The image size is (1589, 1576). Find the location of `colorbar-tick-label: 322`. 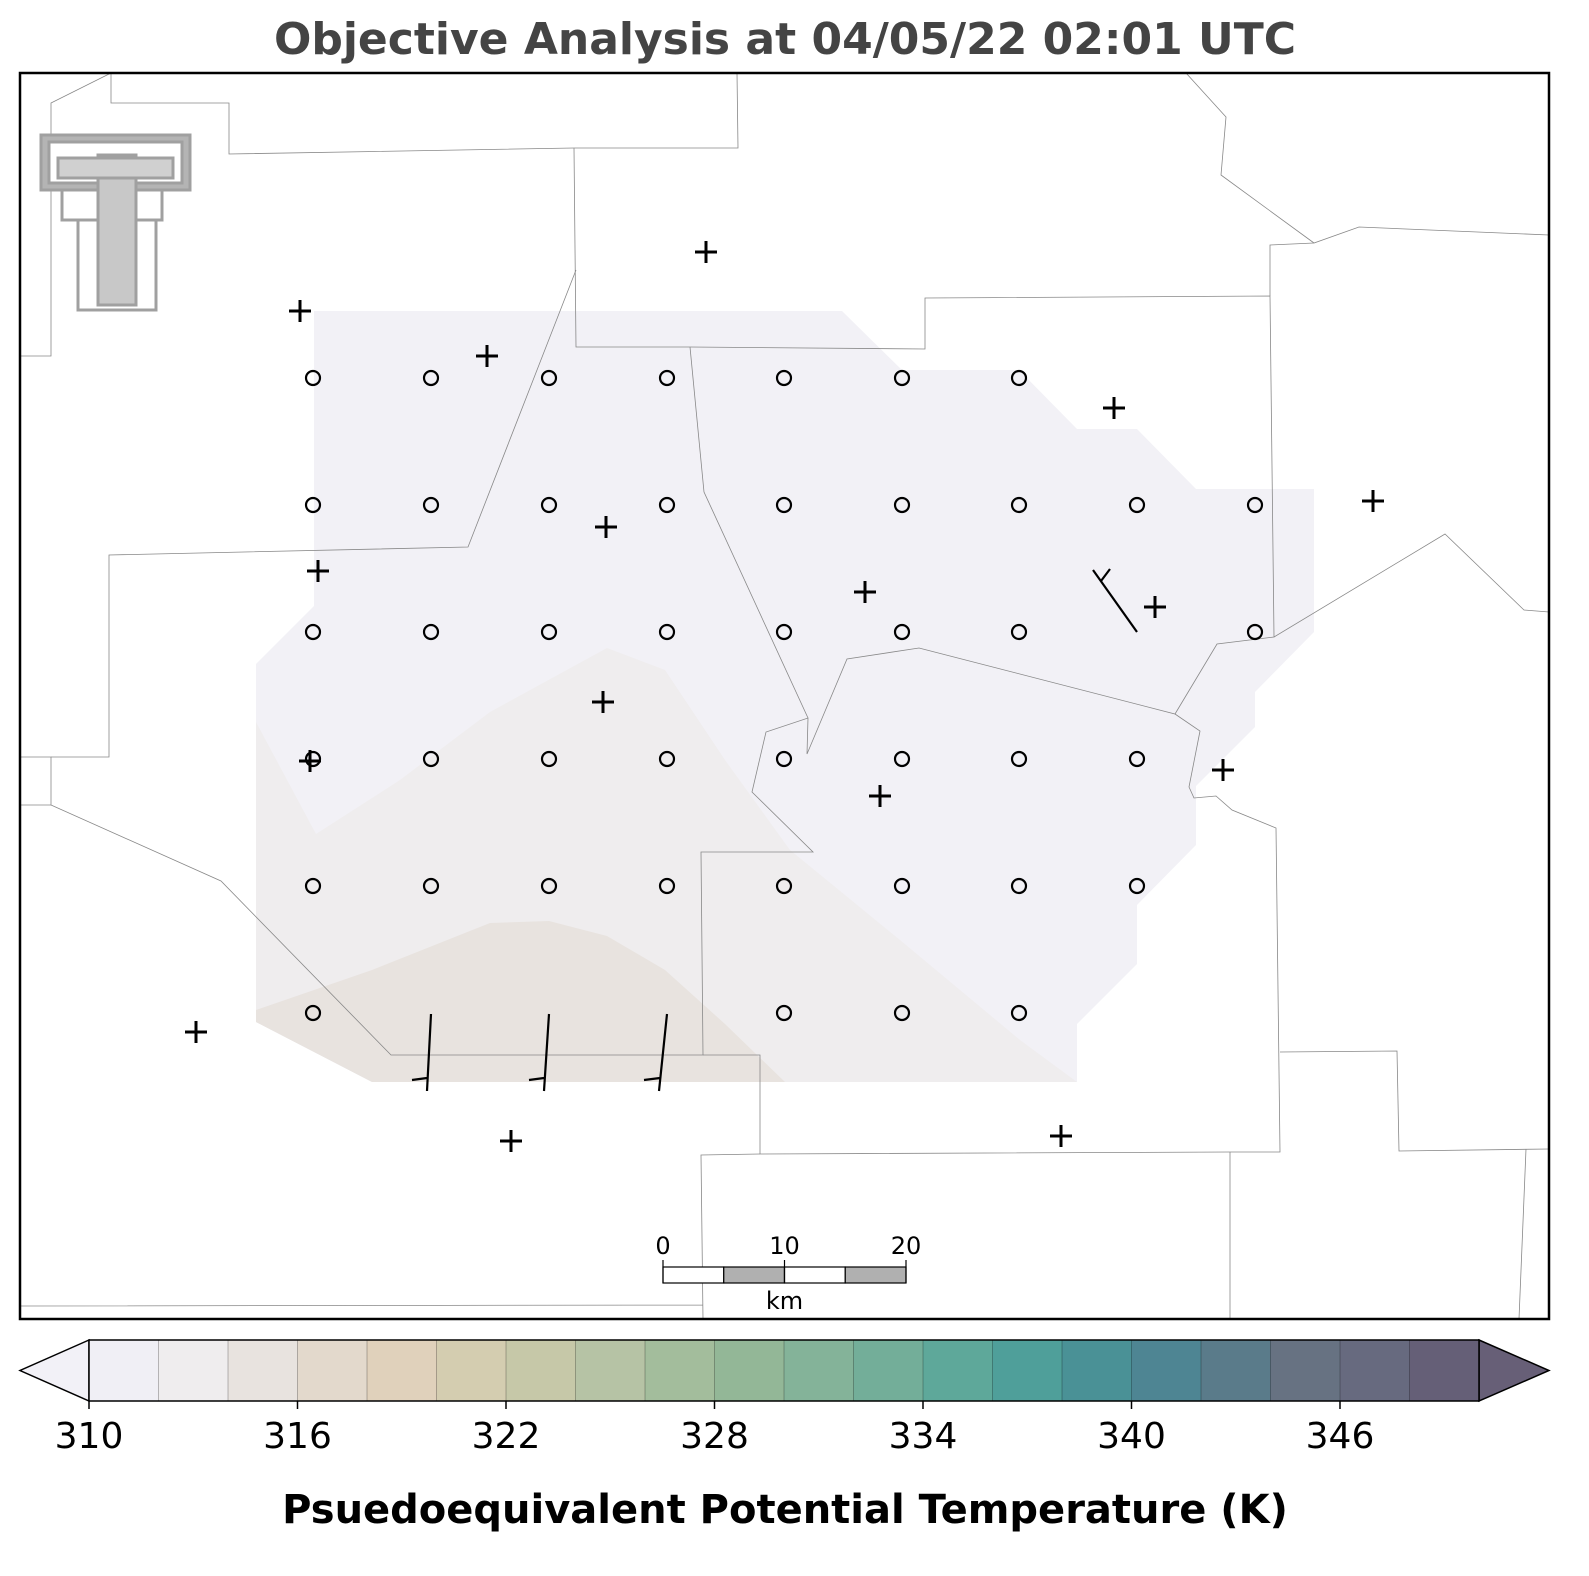

colorbar-tick-label: 322 is located at coordinates (506, 1436).